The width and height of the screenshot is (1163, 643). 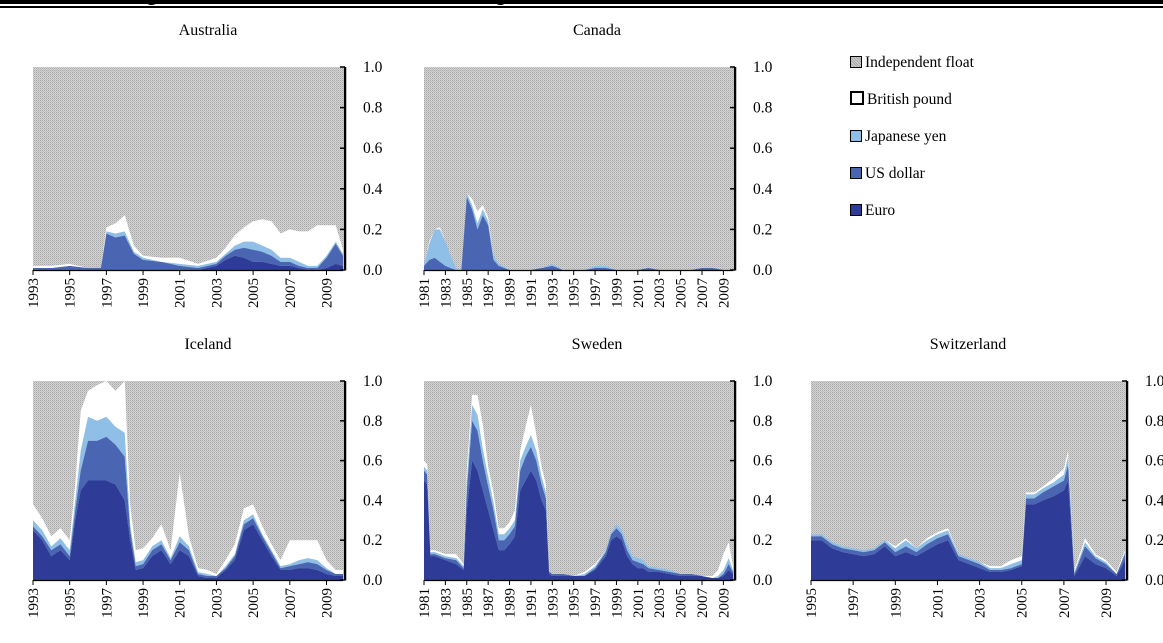 I want to click on legend-label: US dollar, so click(x=895, y=173).